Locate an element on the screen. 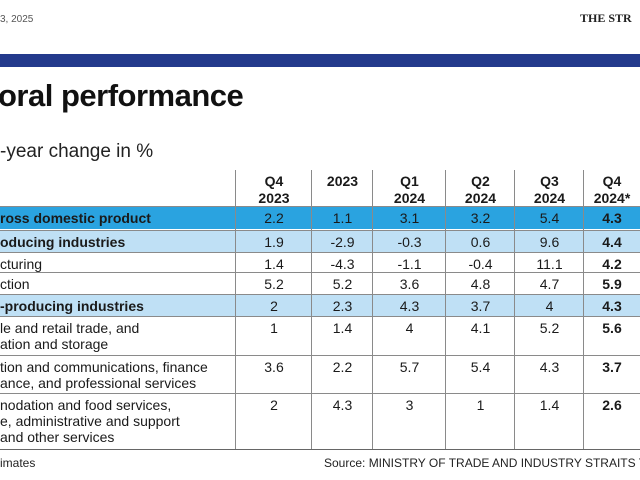 The height and width of the screenshot is (480, 640). column-header: Q1 2024 is located at coordinates (409, 189).